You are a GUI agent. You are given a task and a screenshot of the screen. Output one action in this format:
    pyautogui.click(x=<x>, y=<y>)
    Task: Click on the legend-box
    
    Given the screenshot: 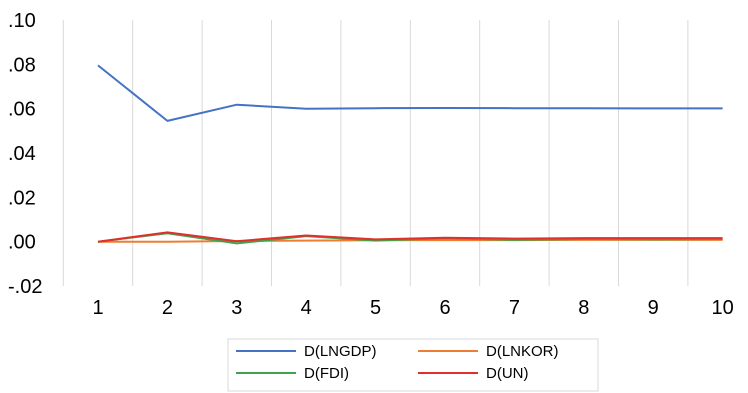 What is the action you would take?
    pyautogui.click(x=413, y=365)
    